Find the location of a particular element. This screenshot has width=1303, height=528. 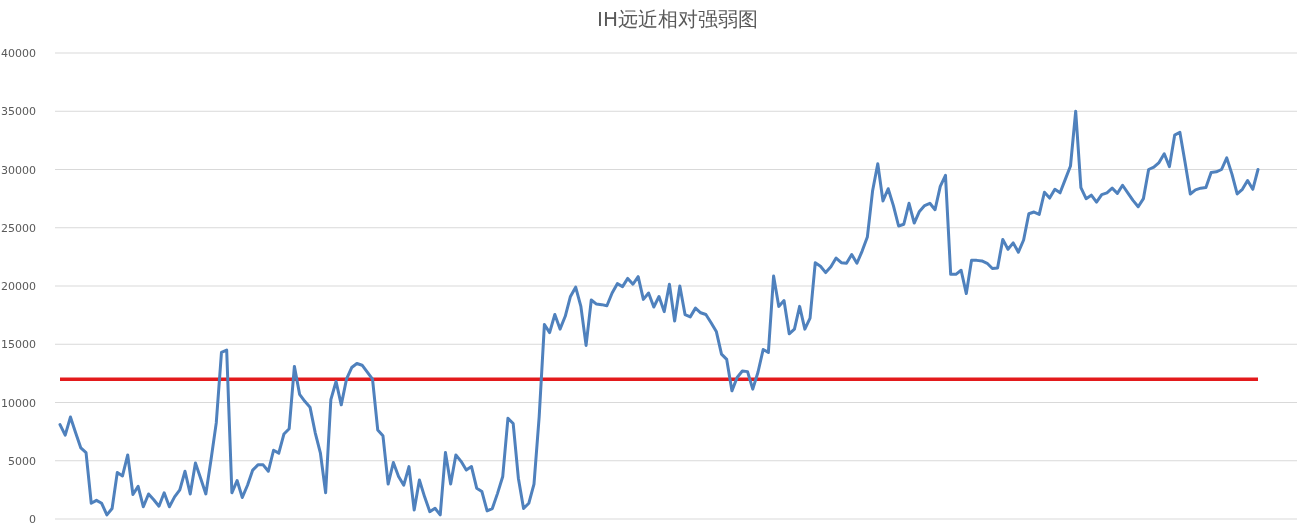

y-tick-label: 5000 is located at coordinates (22, 461).